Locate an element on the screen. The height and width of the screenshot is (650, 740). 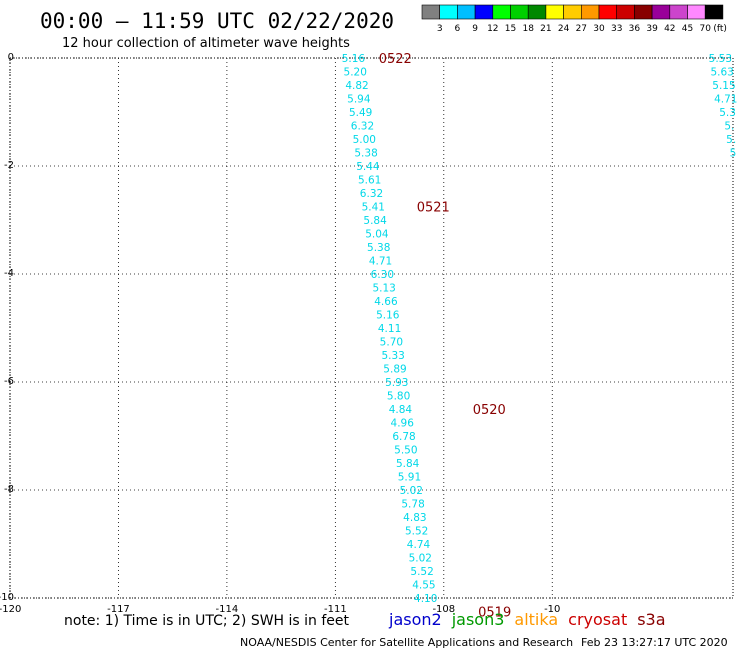
colorbar-label: 3 is located at coordinates (440, 29).